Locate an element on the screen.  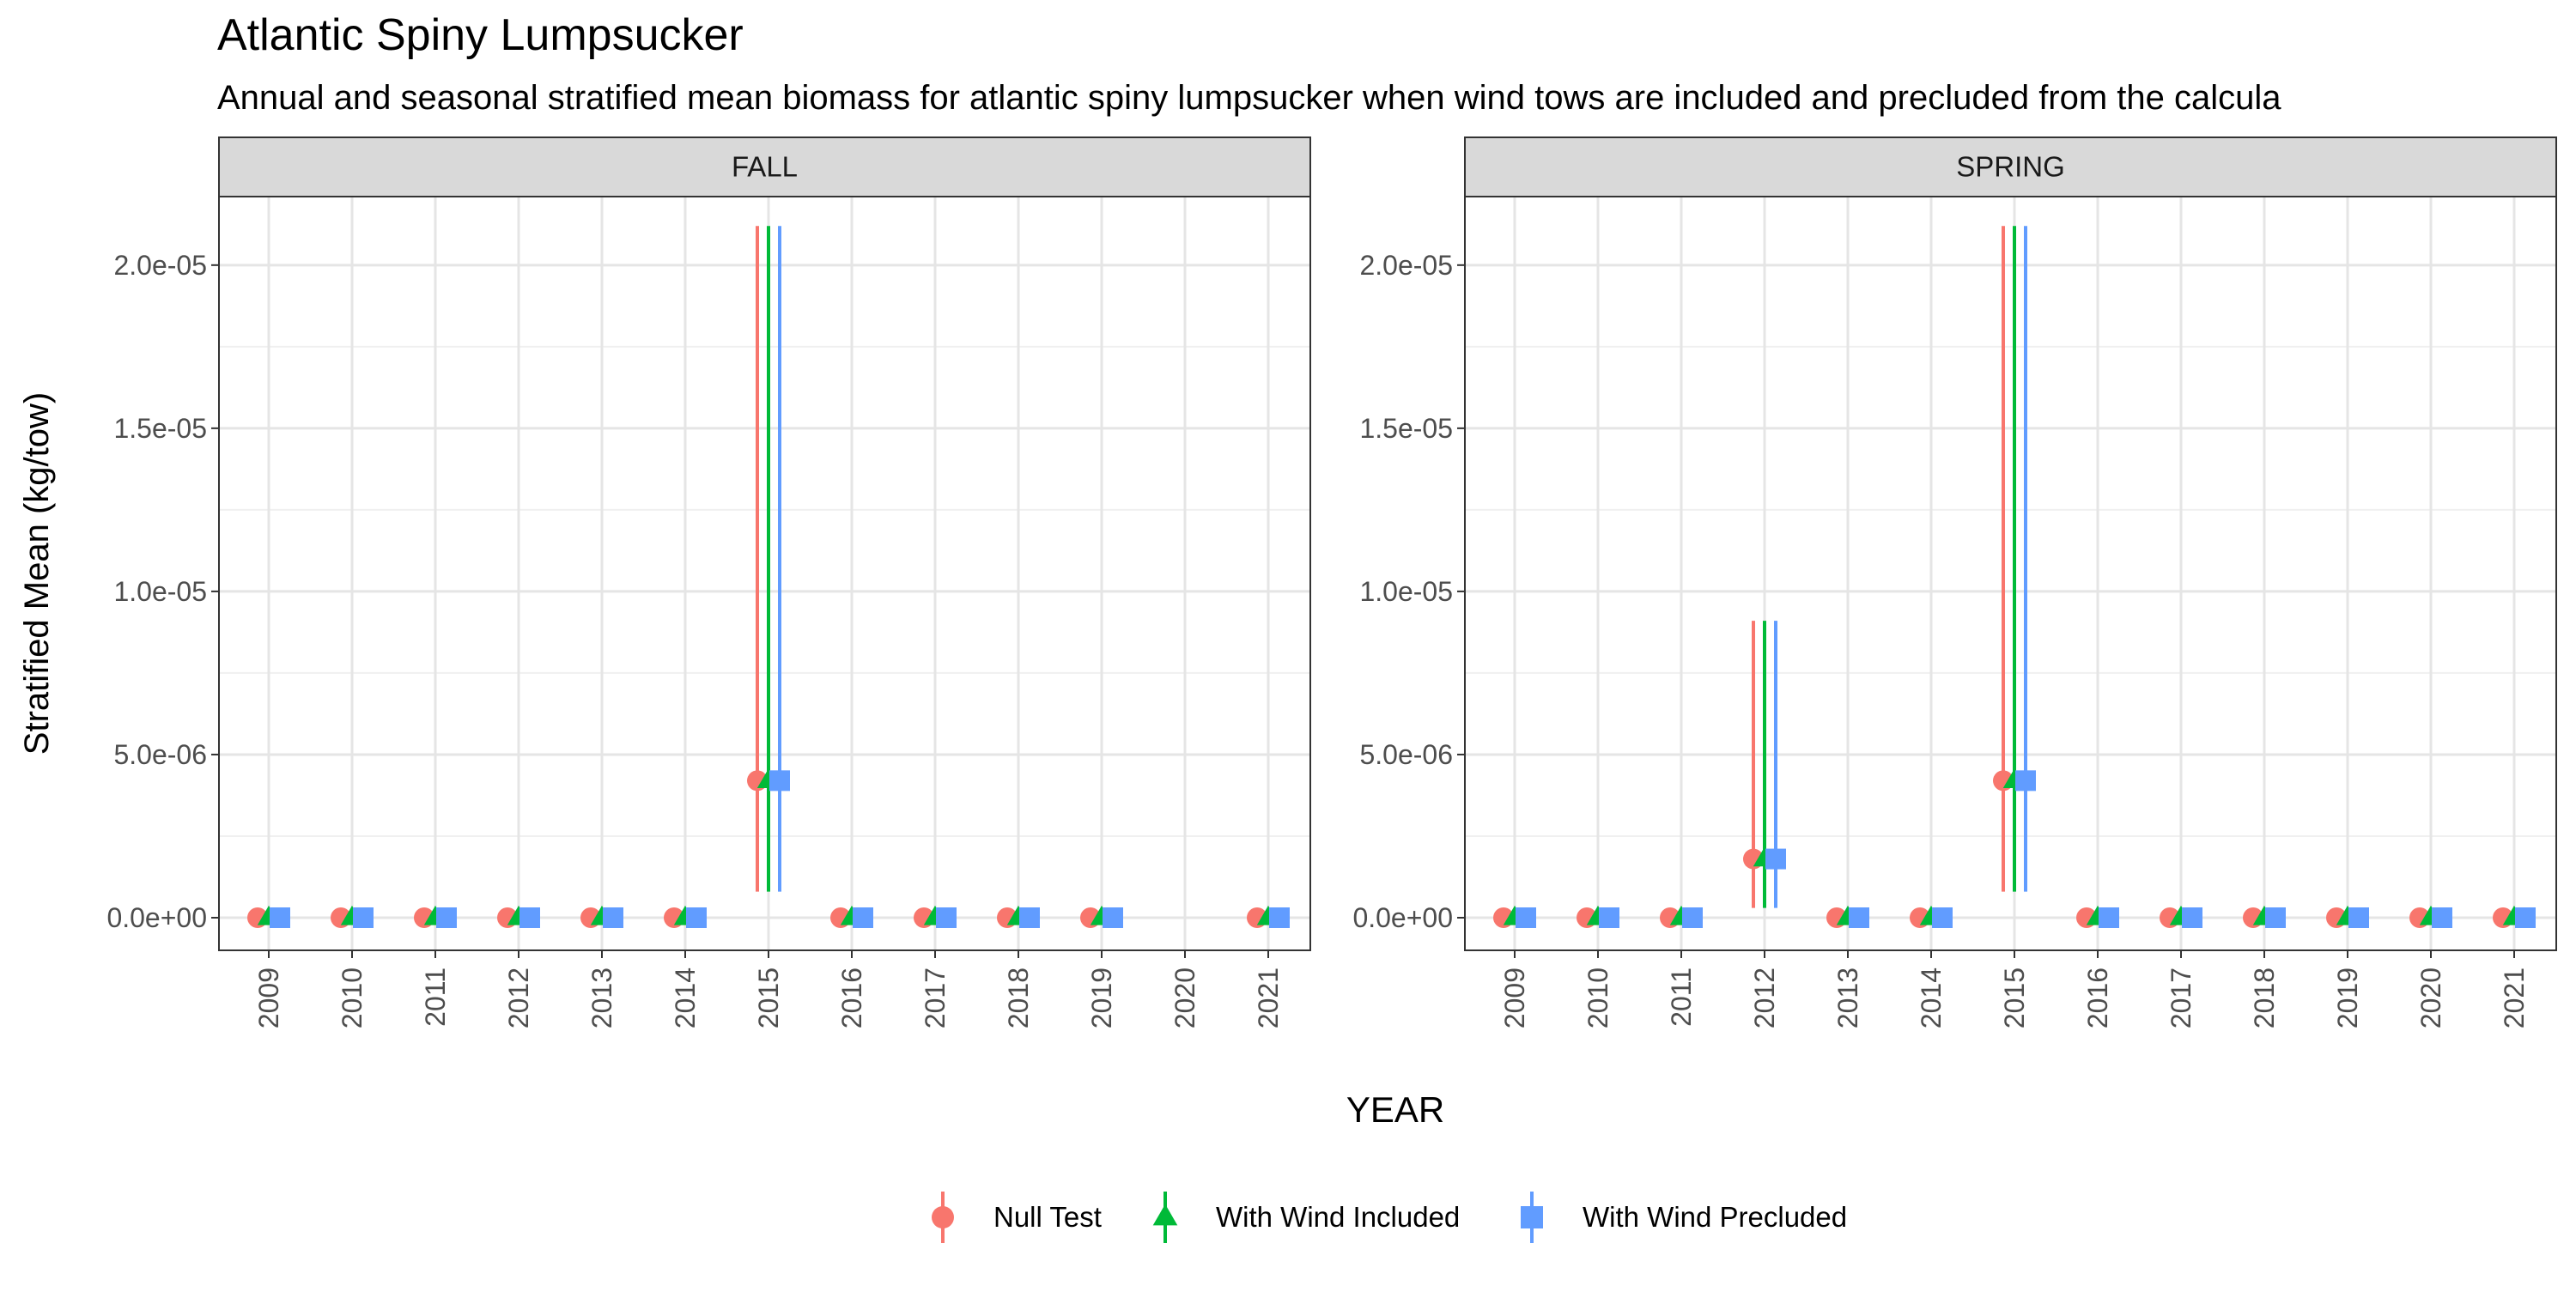
legend-label: With Wind Included is located at coordinates (1338, 1217).